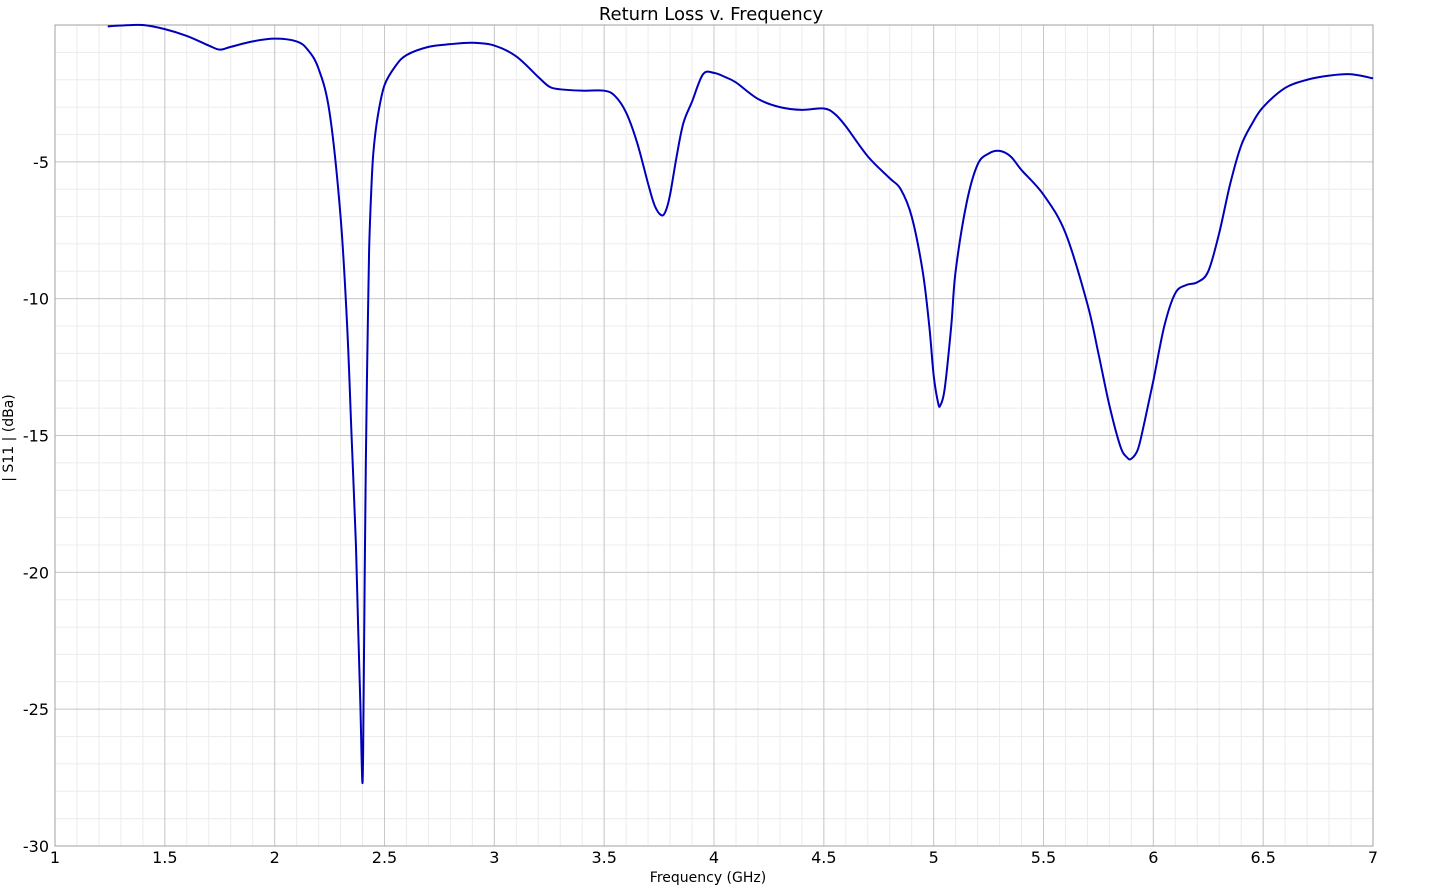  What do you see at coordinates (36, 572) in the screenshot?
I see `y-tick-label: -20` at bounding box center [36, 572].